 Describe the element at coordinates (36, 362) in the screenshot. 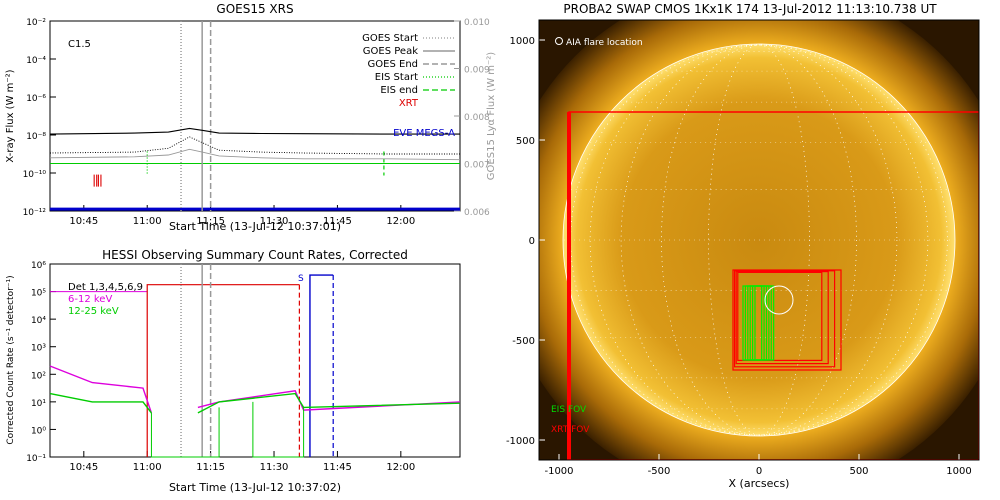

I see `hessi-y-tick-labels: 10⁻¹ 10⁰ 10¹ 10² 10³ 10⁴ 10⁵ 10⁶` at that location.